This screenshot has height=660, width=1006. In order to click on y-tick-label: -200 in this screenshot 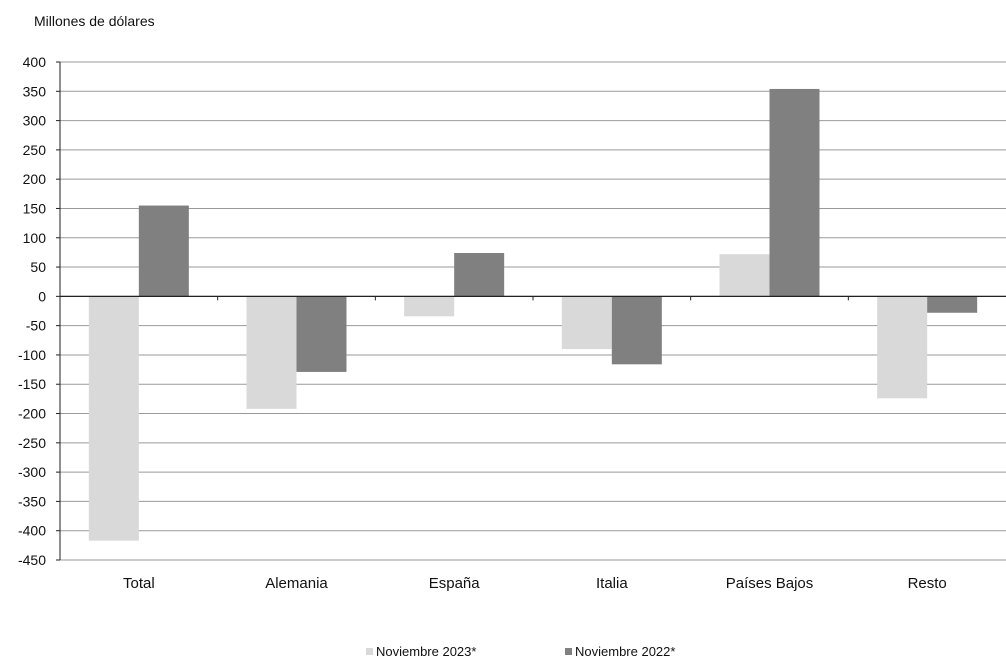, I will do `click(32, 414)`.